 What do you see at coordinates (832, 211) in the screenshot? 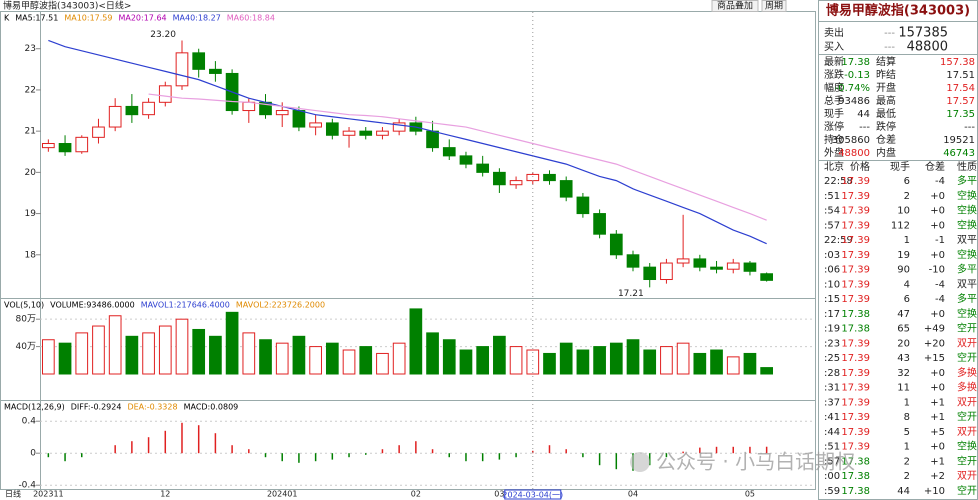
I see `tick-cell: :54` at bounding box center [832, 211].